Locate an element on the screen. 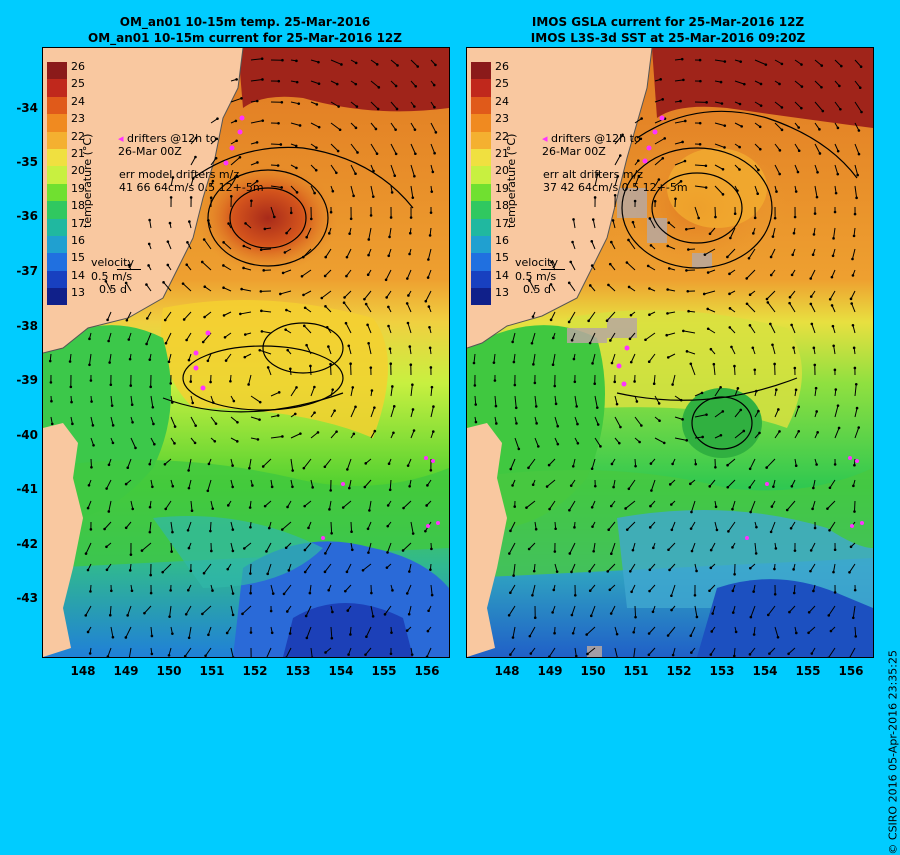 This screenshot has width=900, height=855. x-label: 155 is located at coordinates (384, 671).